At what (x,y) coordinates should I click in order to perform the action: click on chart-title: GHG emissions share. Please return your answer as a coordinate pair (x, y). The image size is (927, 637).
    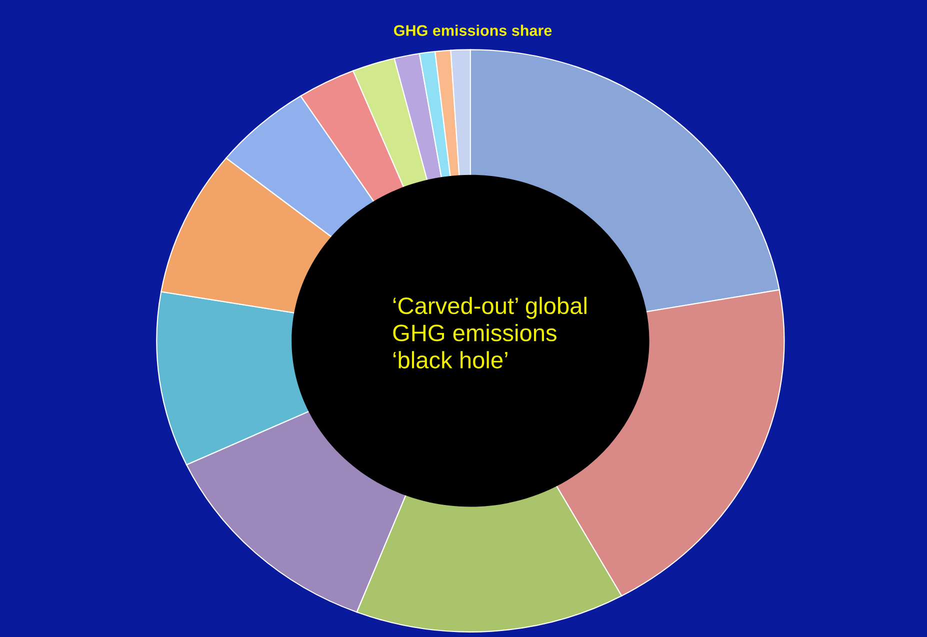
    Looking at the image, I should click on (473, 30).